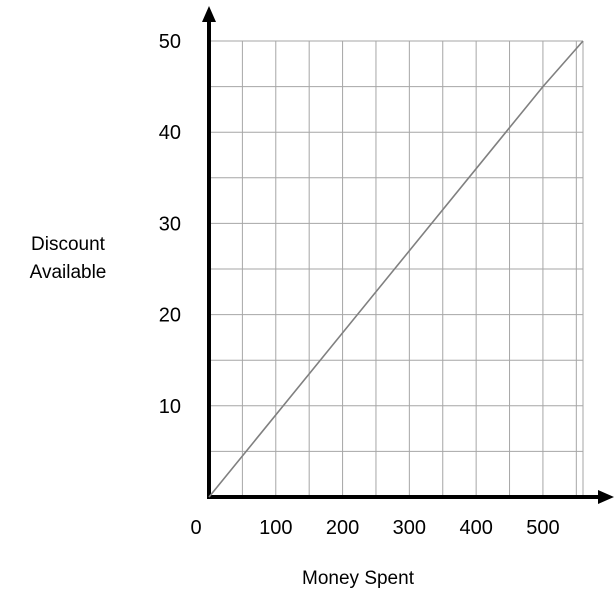 The height and width of the screenshot is (596, 616). Describe the element at coordinates (409, 528) in the screenshot. I see `x-tick-label: 300` at that location.